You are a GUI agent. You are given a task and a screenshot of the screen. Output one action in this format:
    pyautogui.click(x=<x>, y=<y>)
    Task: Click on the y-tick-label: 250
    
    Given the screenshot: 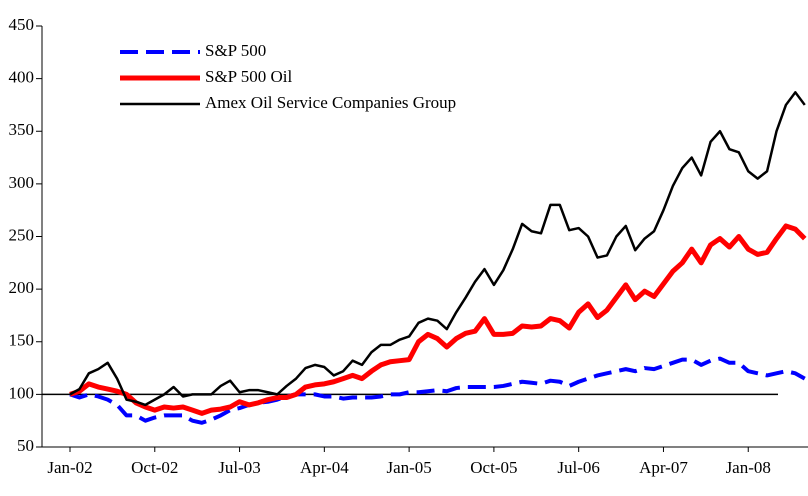 What is the action you would take?
    pyautogui.click(x=22, y=234)
    